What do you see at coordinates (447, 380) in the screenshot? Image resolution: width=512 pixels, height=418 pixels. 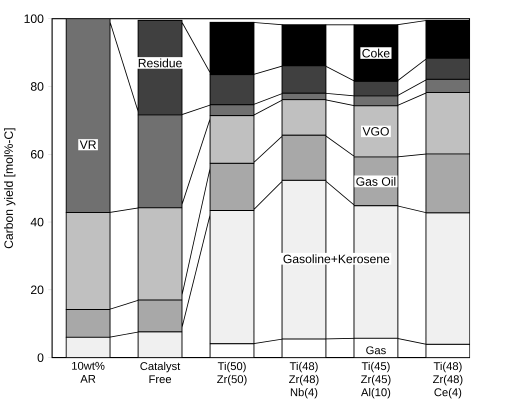 I see `x-tick-label: Ti(48) Zr(48) Ce(4)` at bounding box center [447, 380].